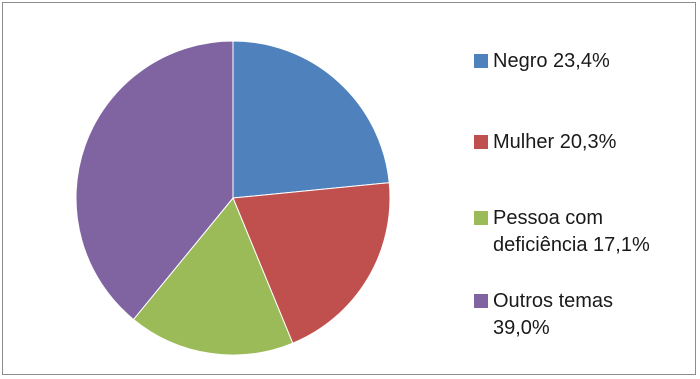  I want to click on pie-slice-mulher, so click(311, 263).